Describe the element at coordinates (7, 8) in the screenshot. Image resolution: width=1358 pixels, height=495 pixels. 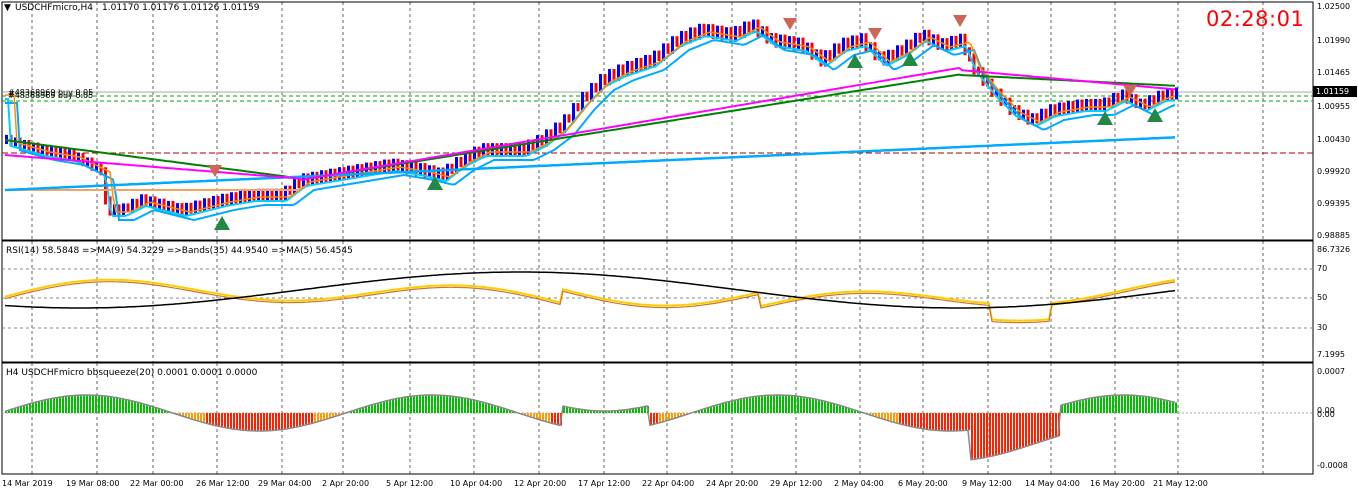
I see `panel-collapse-icon: ▼` at that location.